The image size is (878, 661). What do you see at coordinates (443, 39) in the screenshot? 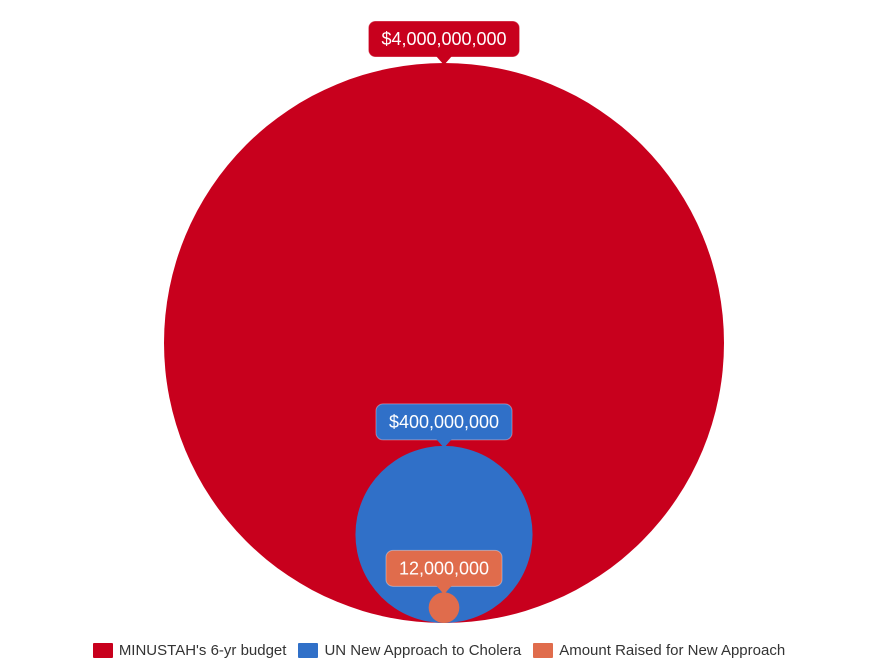
I see `data-label-text: $4,000,000,000` at bounding box center [443, 39].